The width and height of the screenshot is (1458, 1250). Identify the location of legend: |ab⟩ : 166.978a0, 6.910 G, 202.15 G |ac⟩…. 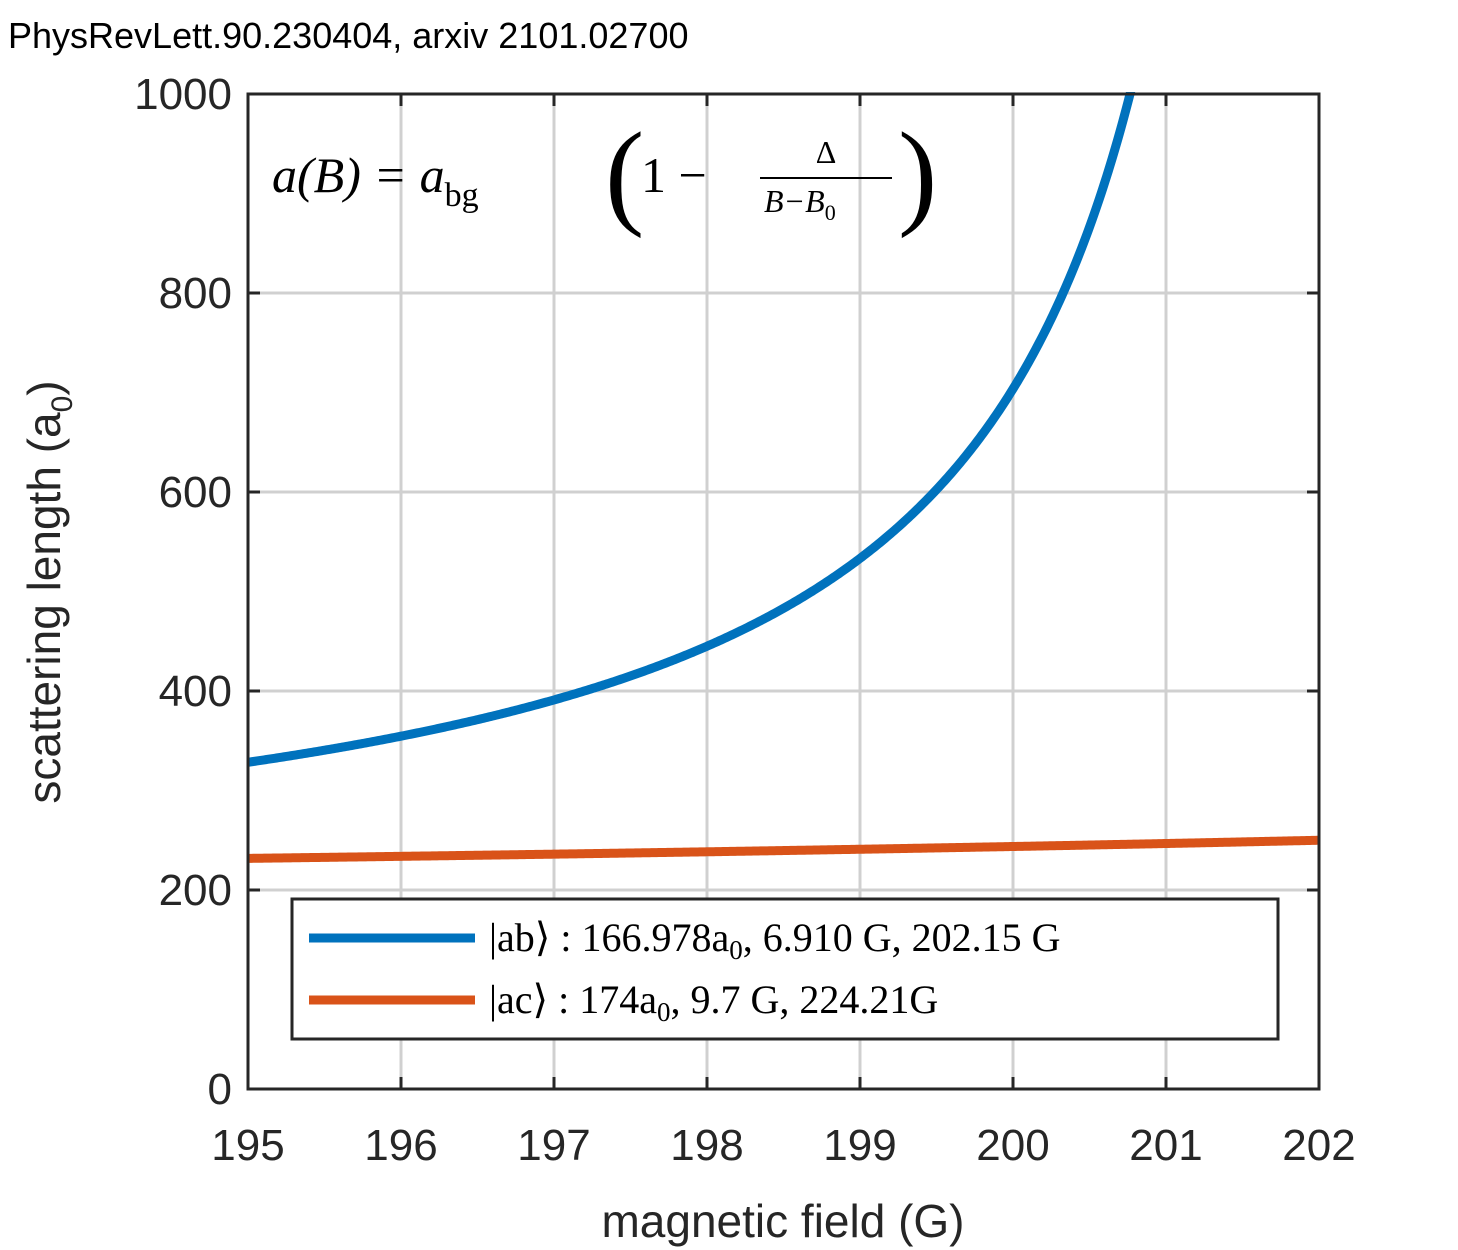
(785, 969).